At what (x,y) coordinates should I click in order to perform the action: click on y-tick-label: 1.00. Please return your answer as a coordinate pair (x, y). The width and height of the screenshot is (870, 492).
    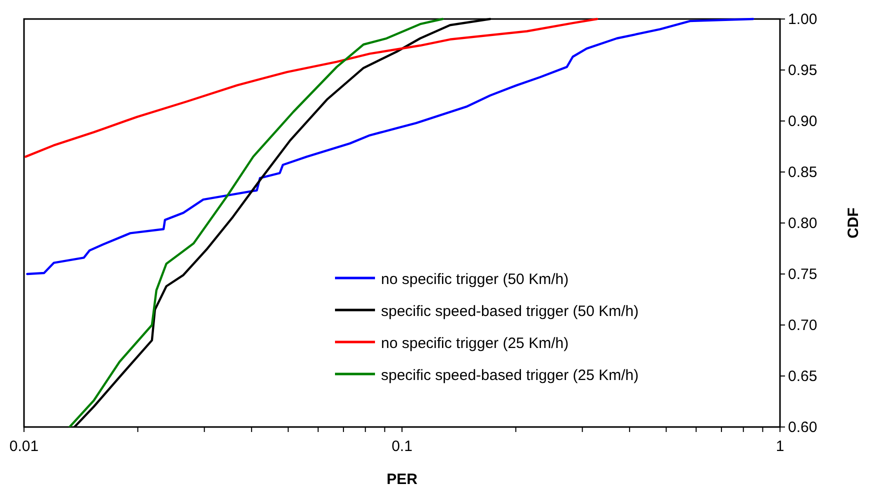
    Looking at the image, I should click on (803, 19).